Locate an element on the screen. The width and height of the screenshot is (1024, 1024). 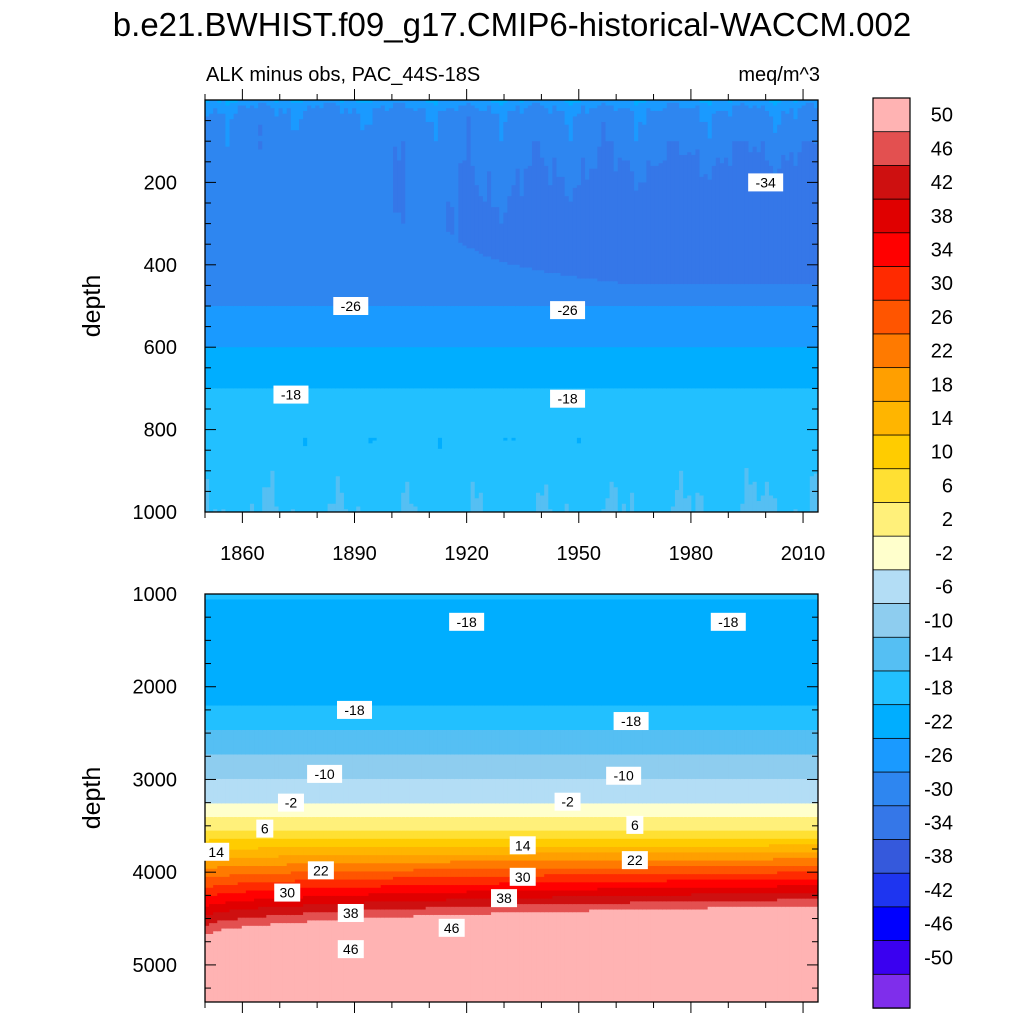
contour-label-bg is located at coordinates (522, 845).